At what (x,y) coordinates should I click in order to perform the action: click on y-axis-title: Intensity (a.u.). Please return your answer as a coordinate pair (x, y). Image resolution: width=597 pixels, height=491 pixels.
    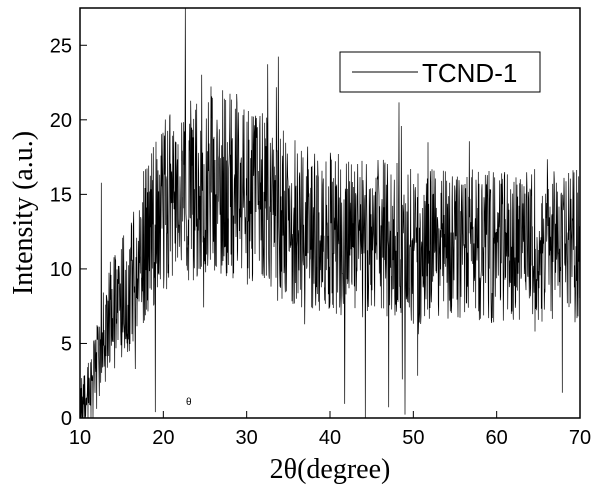
    Looking at the image, I should click on (23, 213).